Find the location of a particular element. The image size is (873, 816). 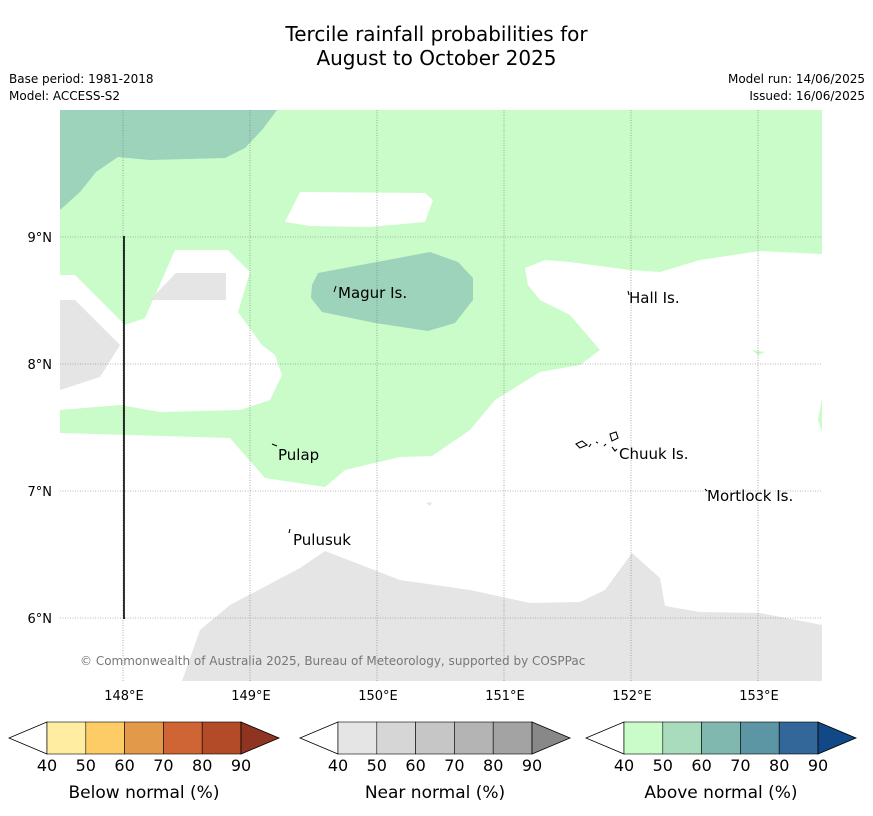

meta-left: Base period: 1981-2018 Model: ACCESS-S2 is located at coordinates (81, 88).